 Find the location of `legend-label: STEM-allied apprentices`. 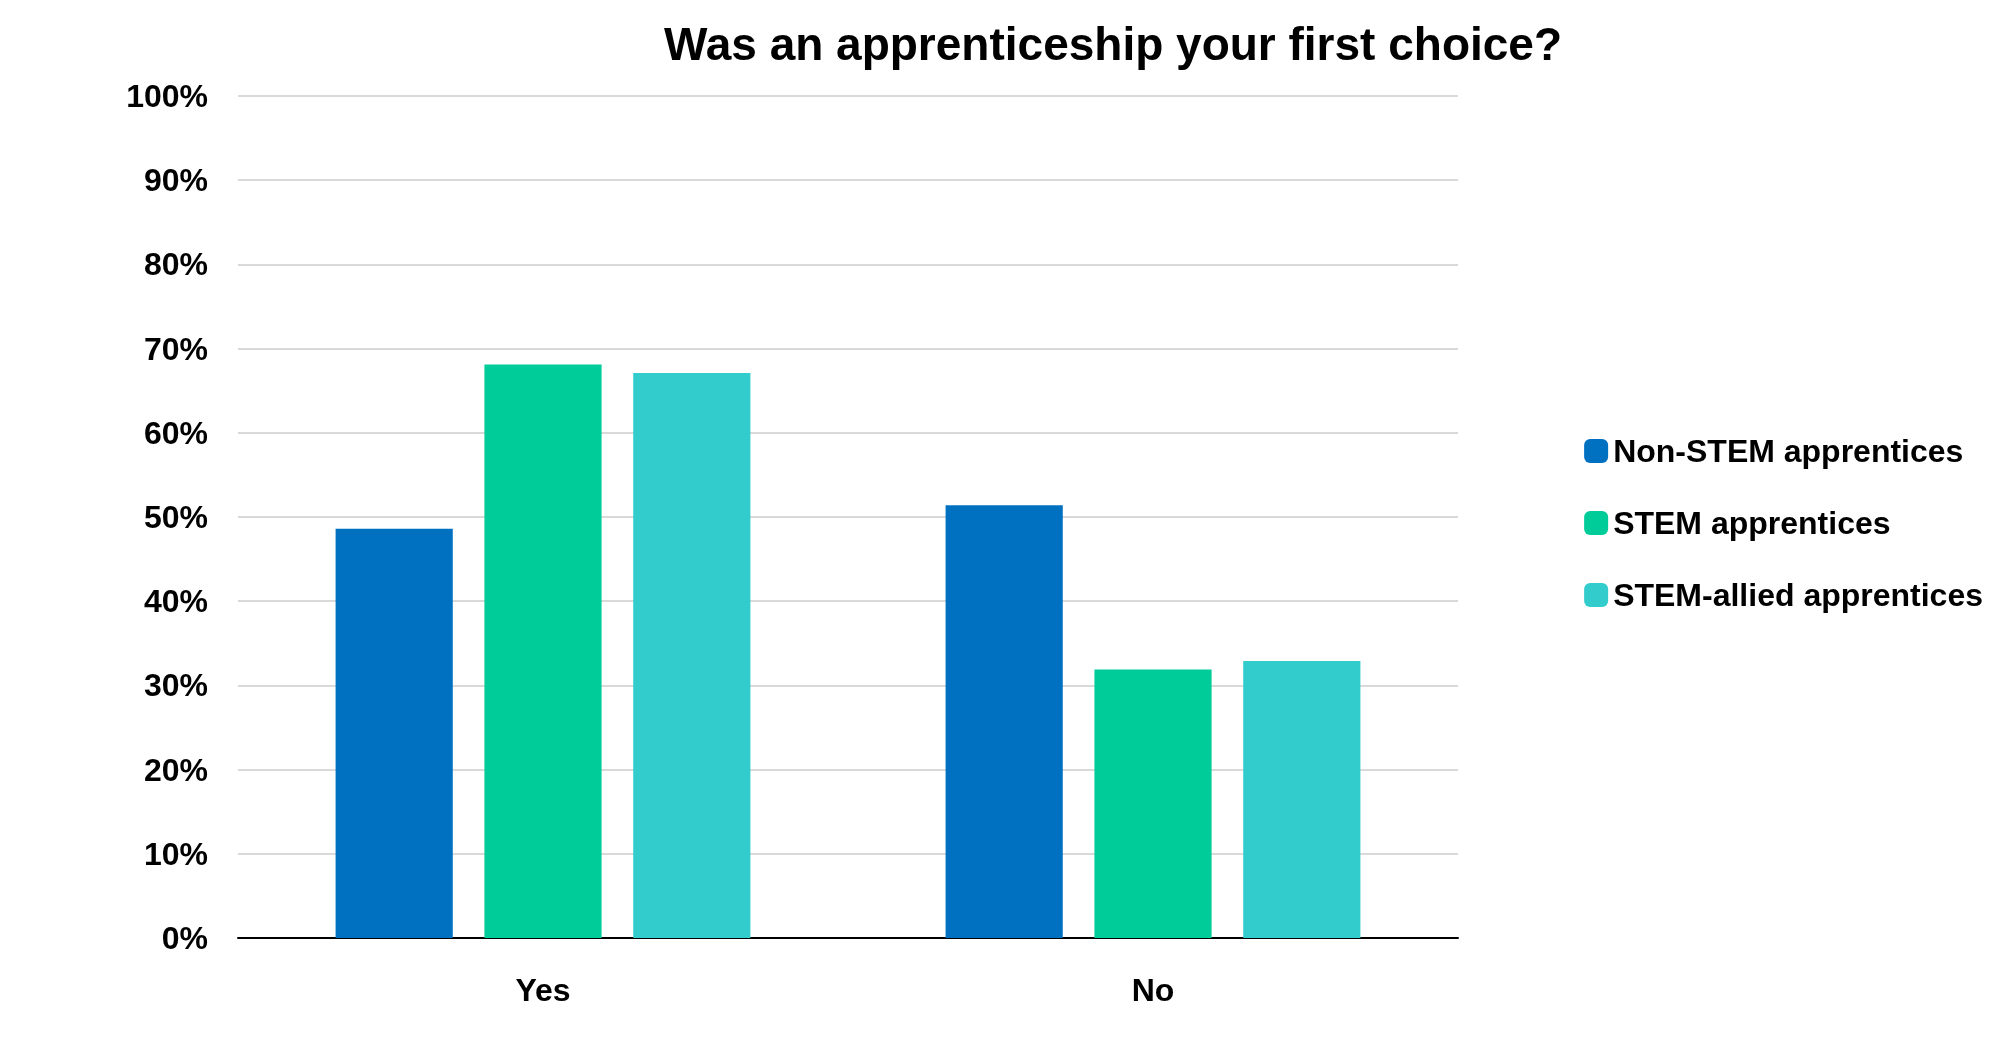

legend-label: STEM-allied apprentices is located at coordinates (1798, 595).